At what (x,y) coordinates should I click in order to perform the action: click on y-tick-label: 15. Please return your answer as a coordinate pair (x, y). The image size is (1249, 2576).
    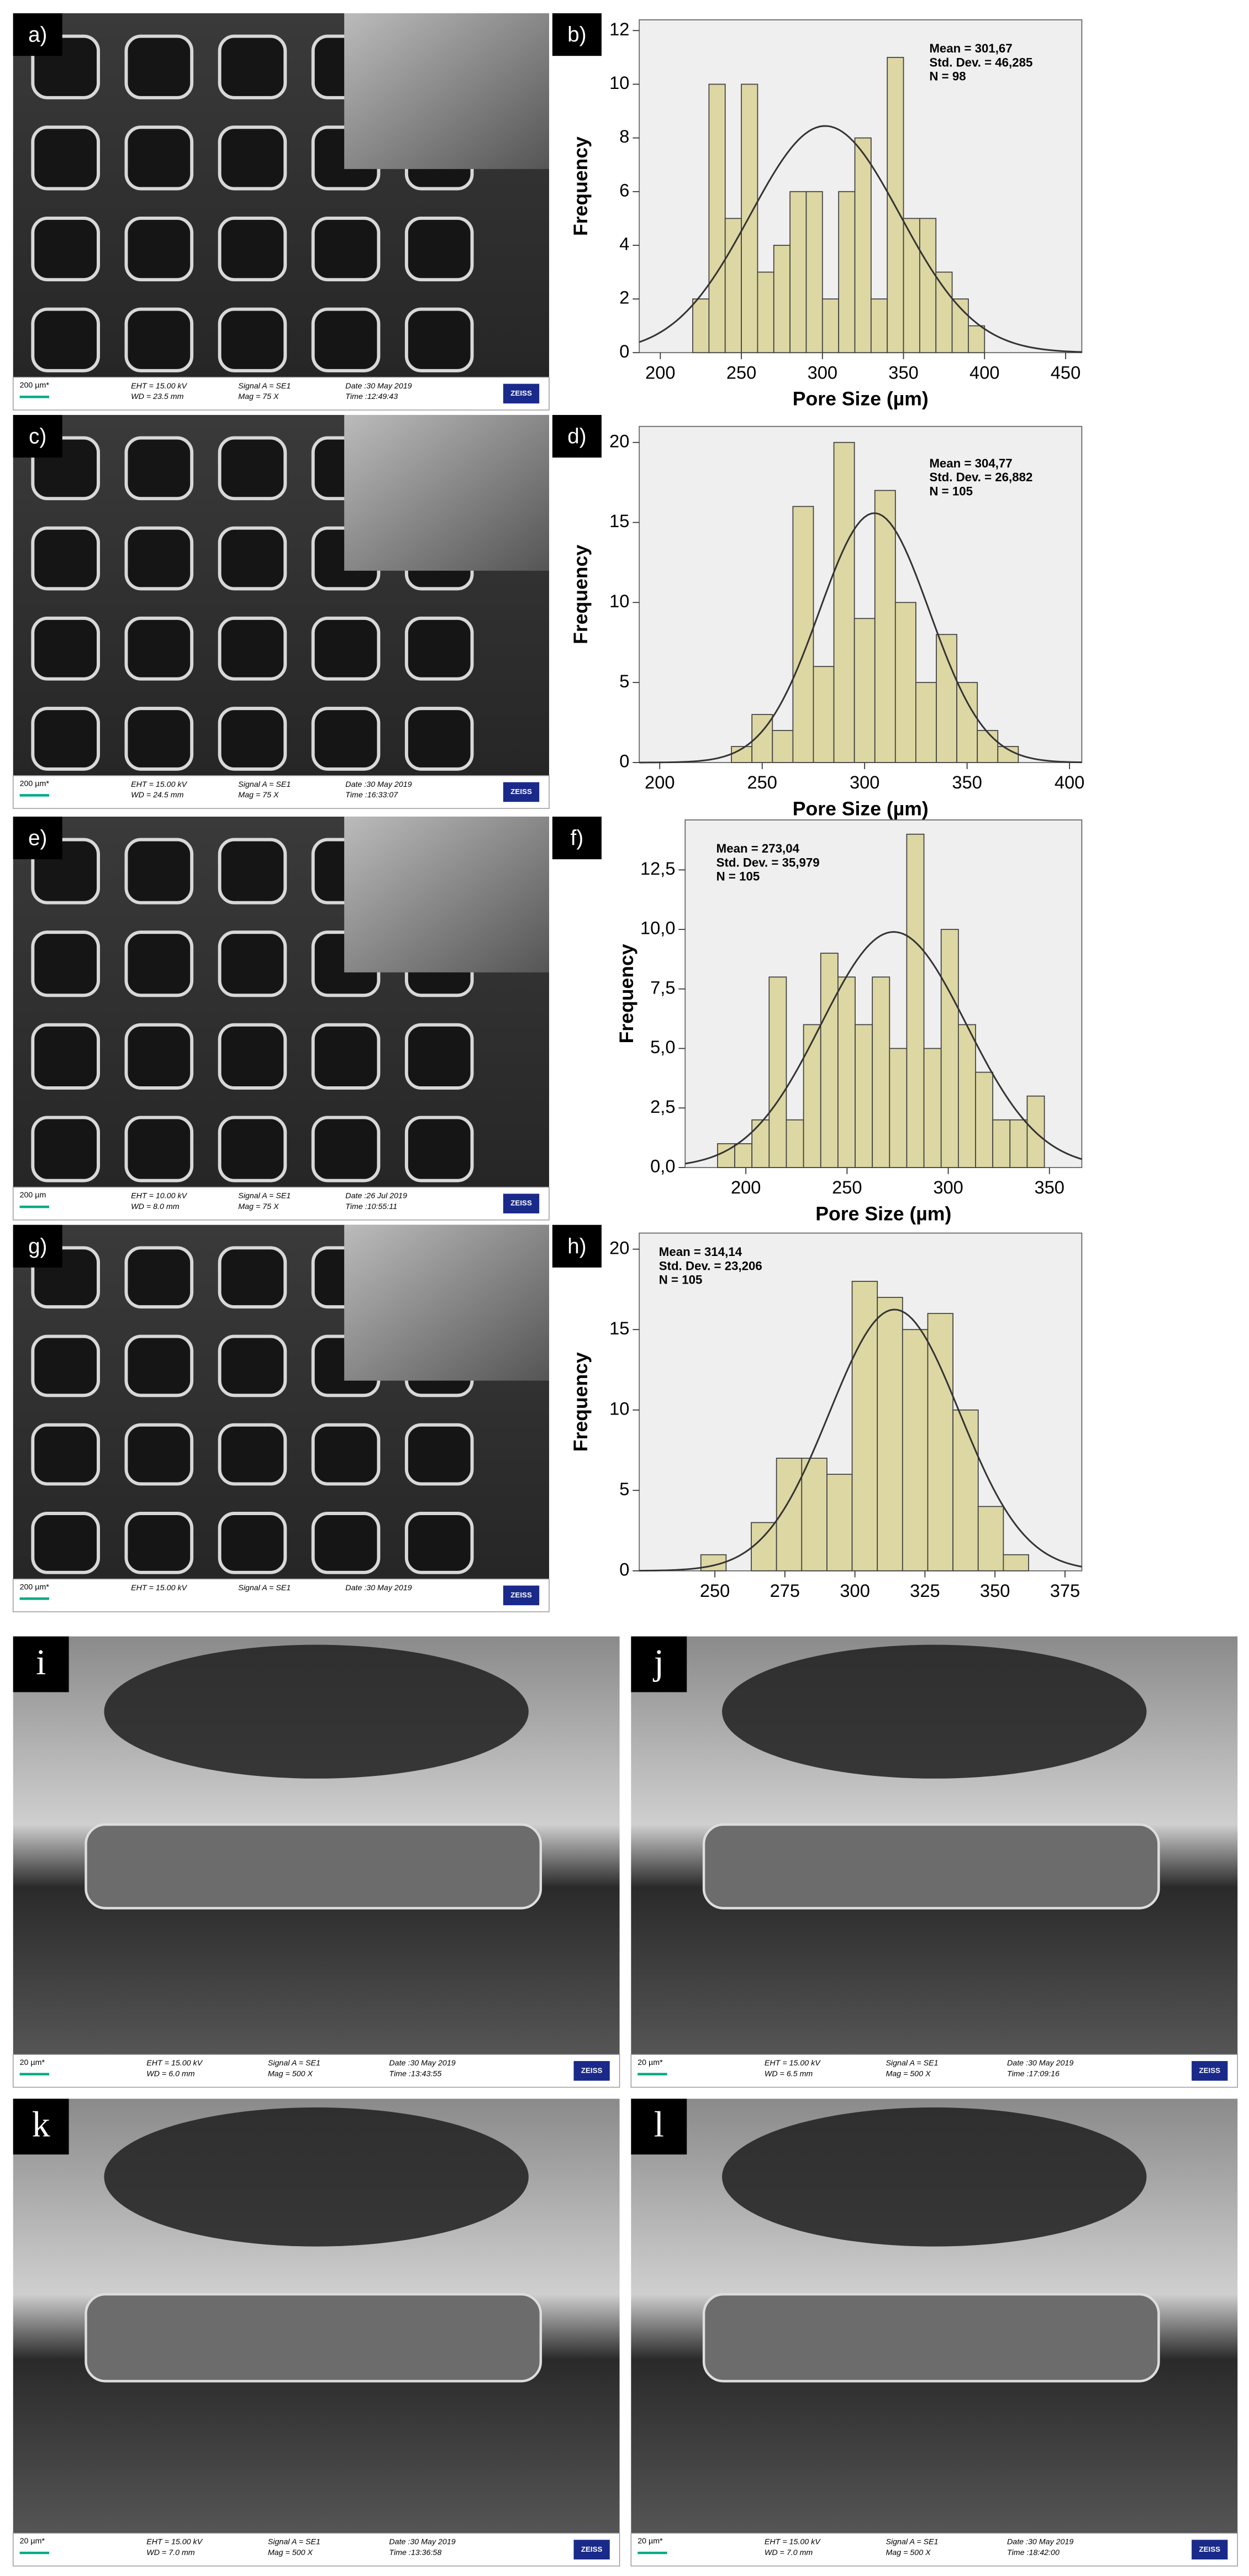
    Looking at the image, I should click on (619, 521).